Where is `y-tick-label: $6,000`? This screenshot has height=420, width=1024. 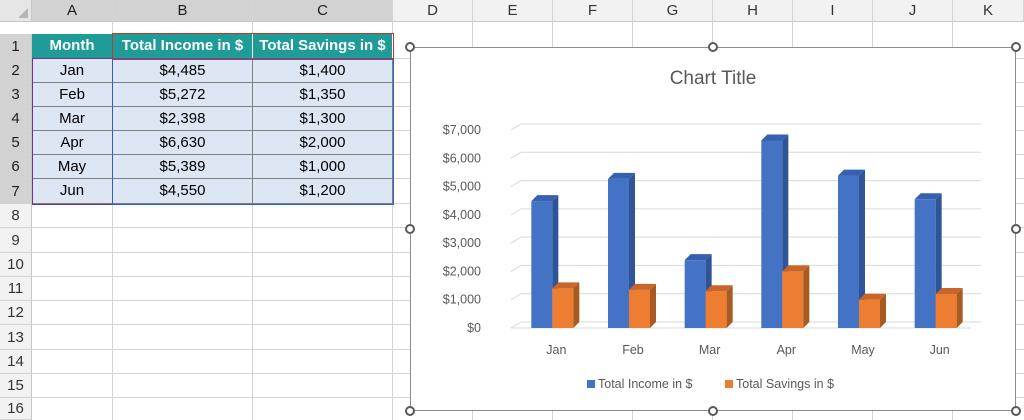
y-tick-label: $6,000 is located at coordinates (462, 158).